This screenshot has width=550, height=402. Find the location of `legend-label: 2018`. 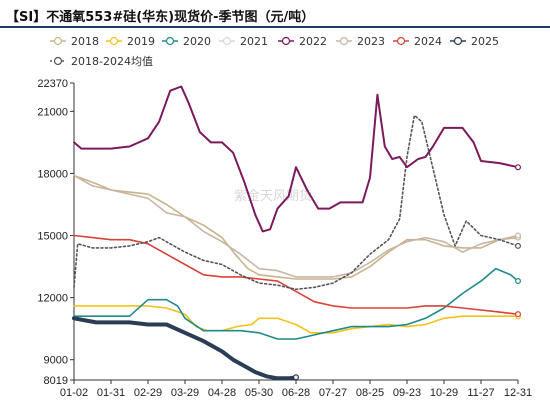

legend-label: 2018 is located at coordinates (85, 41).